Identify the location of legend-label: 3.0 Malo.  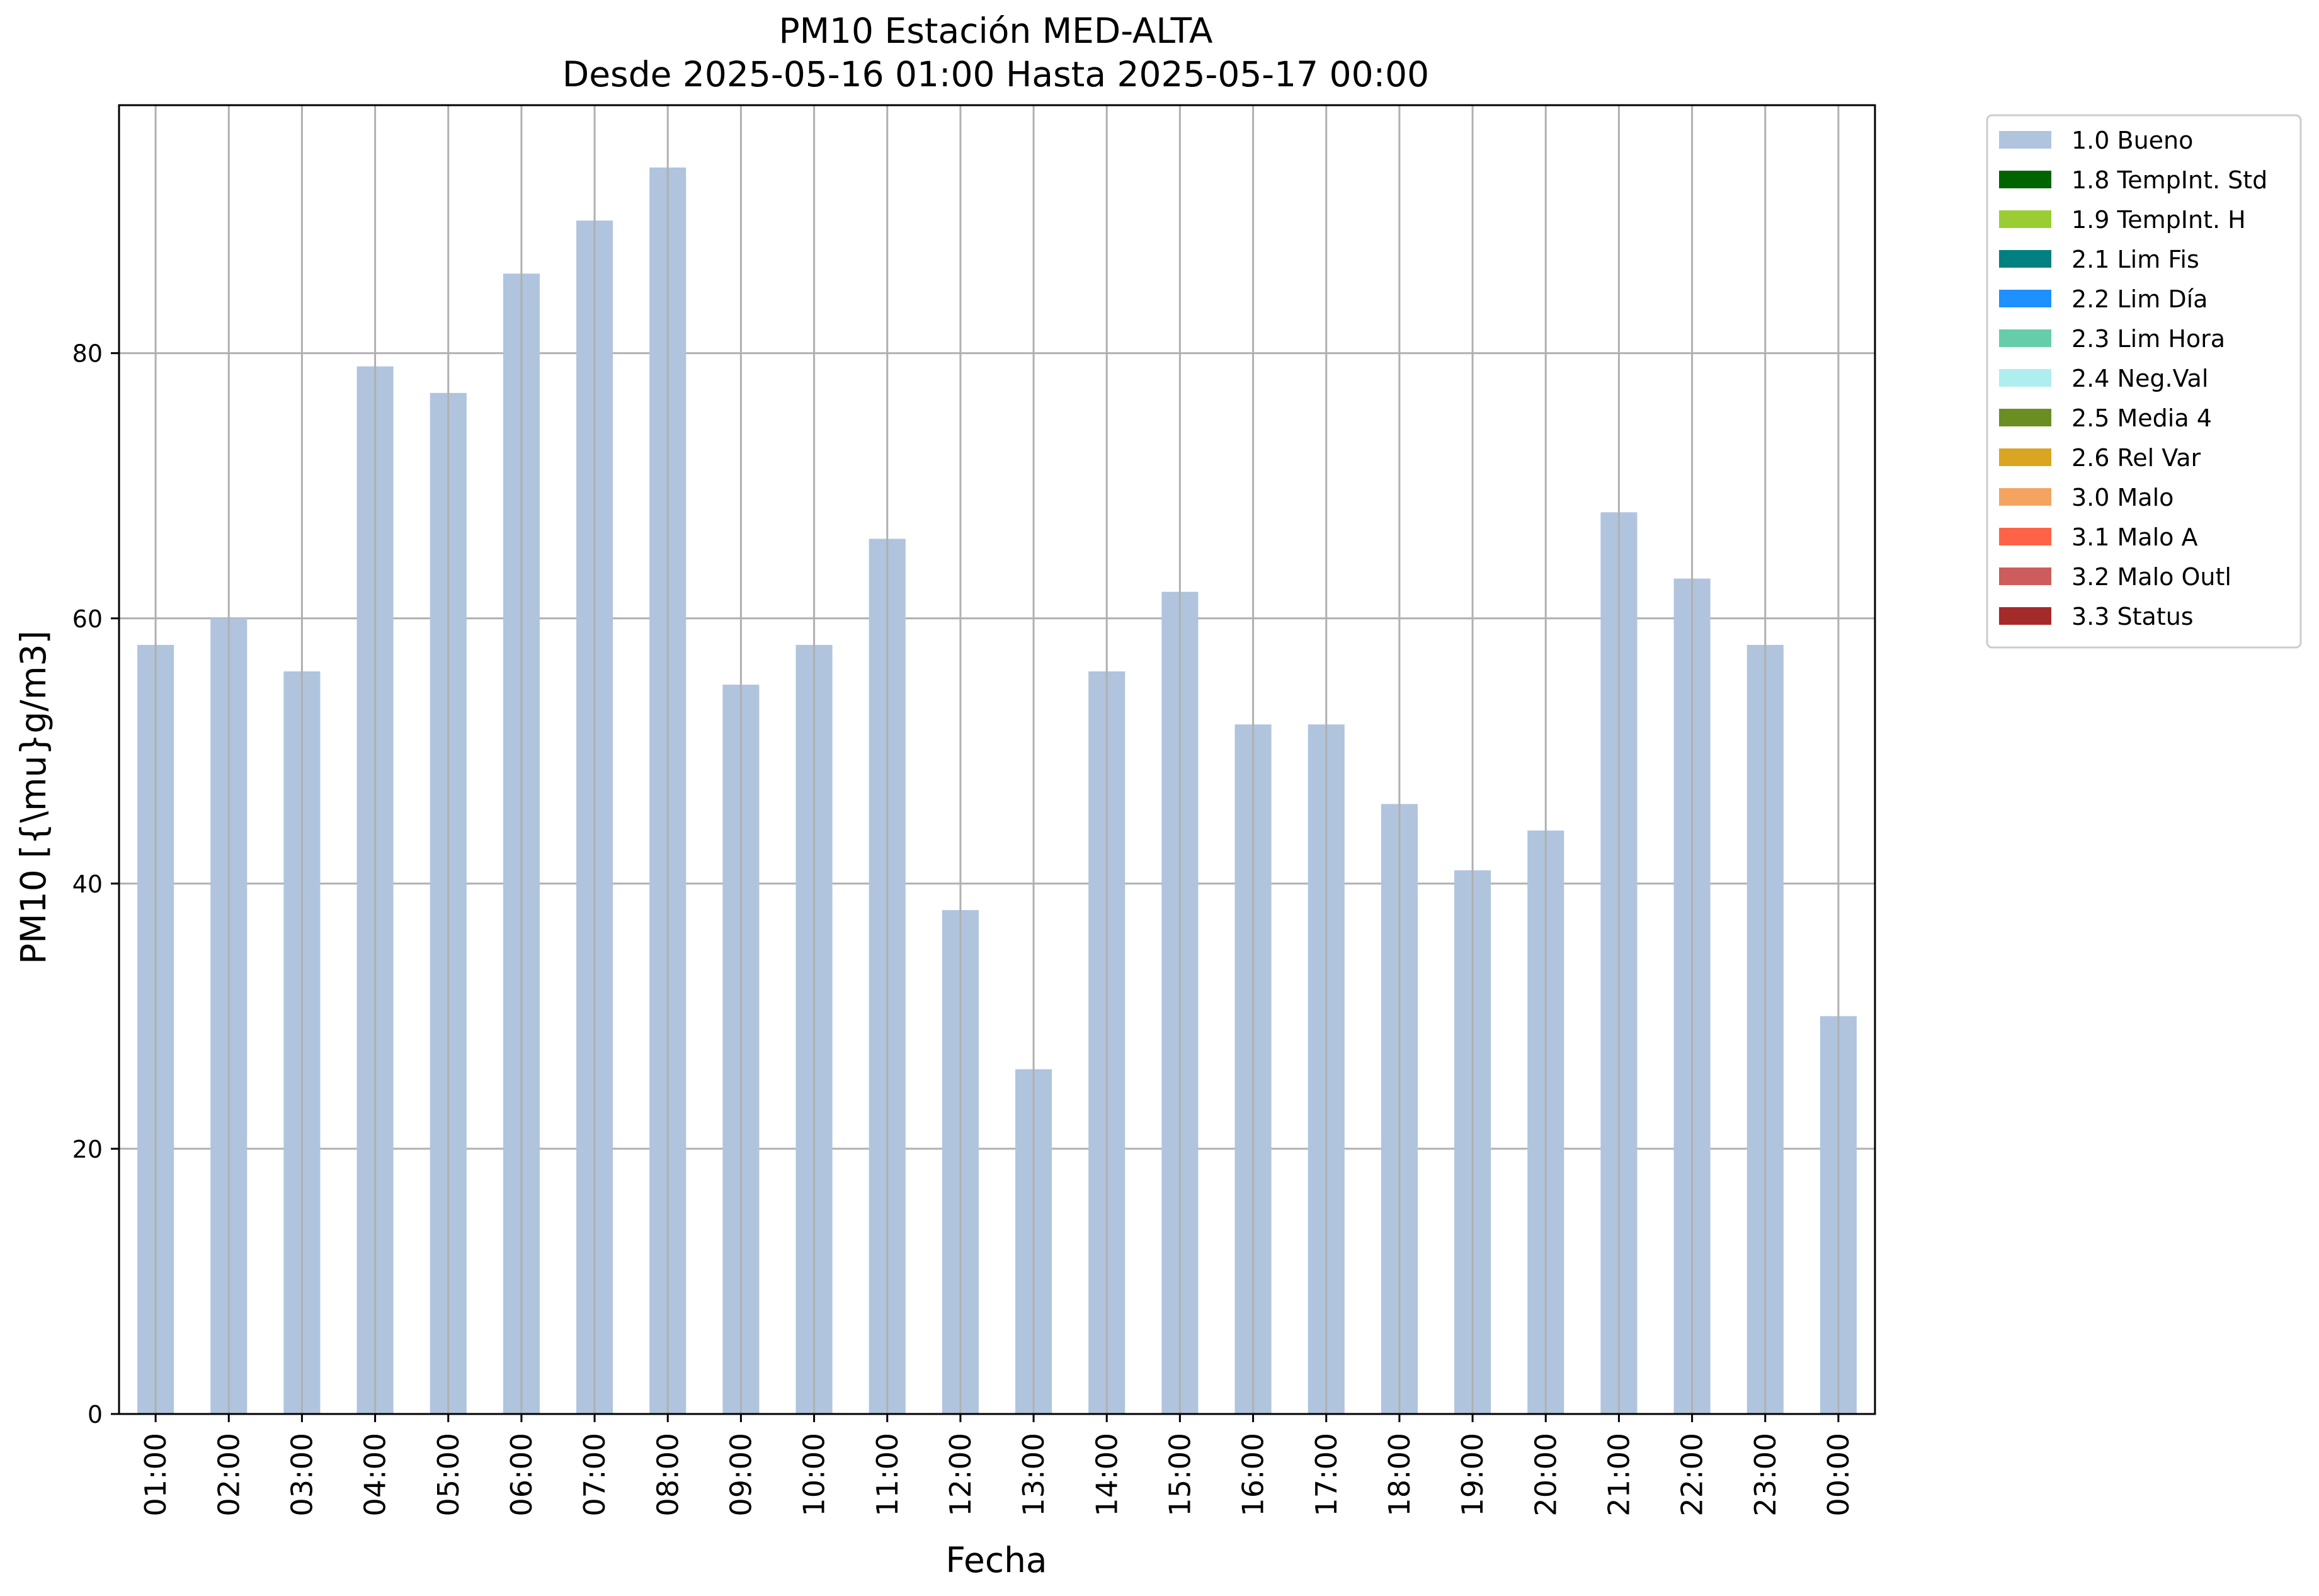
(2122, 497).